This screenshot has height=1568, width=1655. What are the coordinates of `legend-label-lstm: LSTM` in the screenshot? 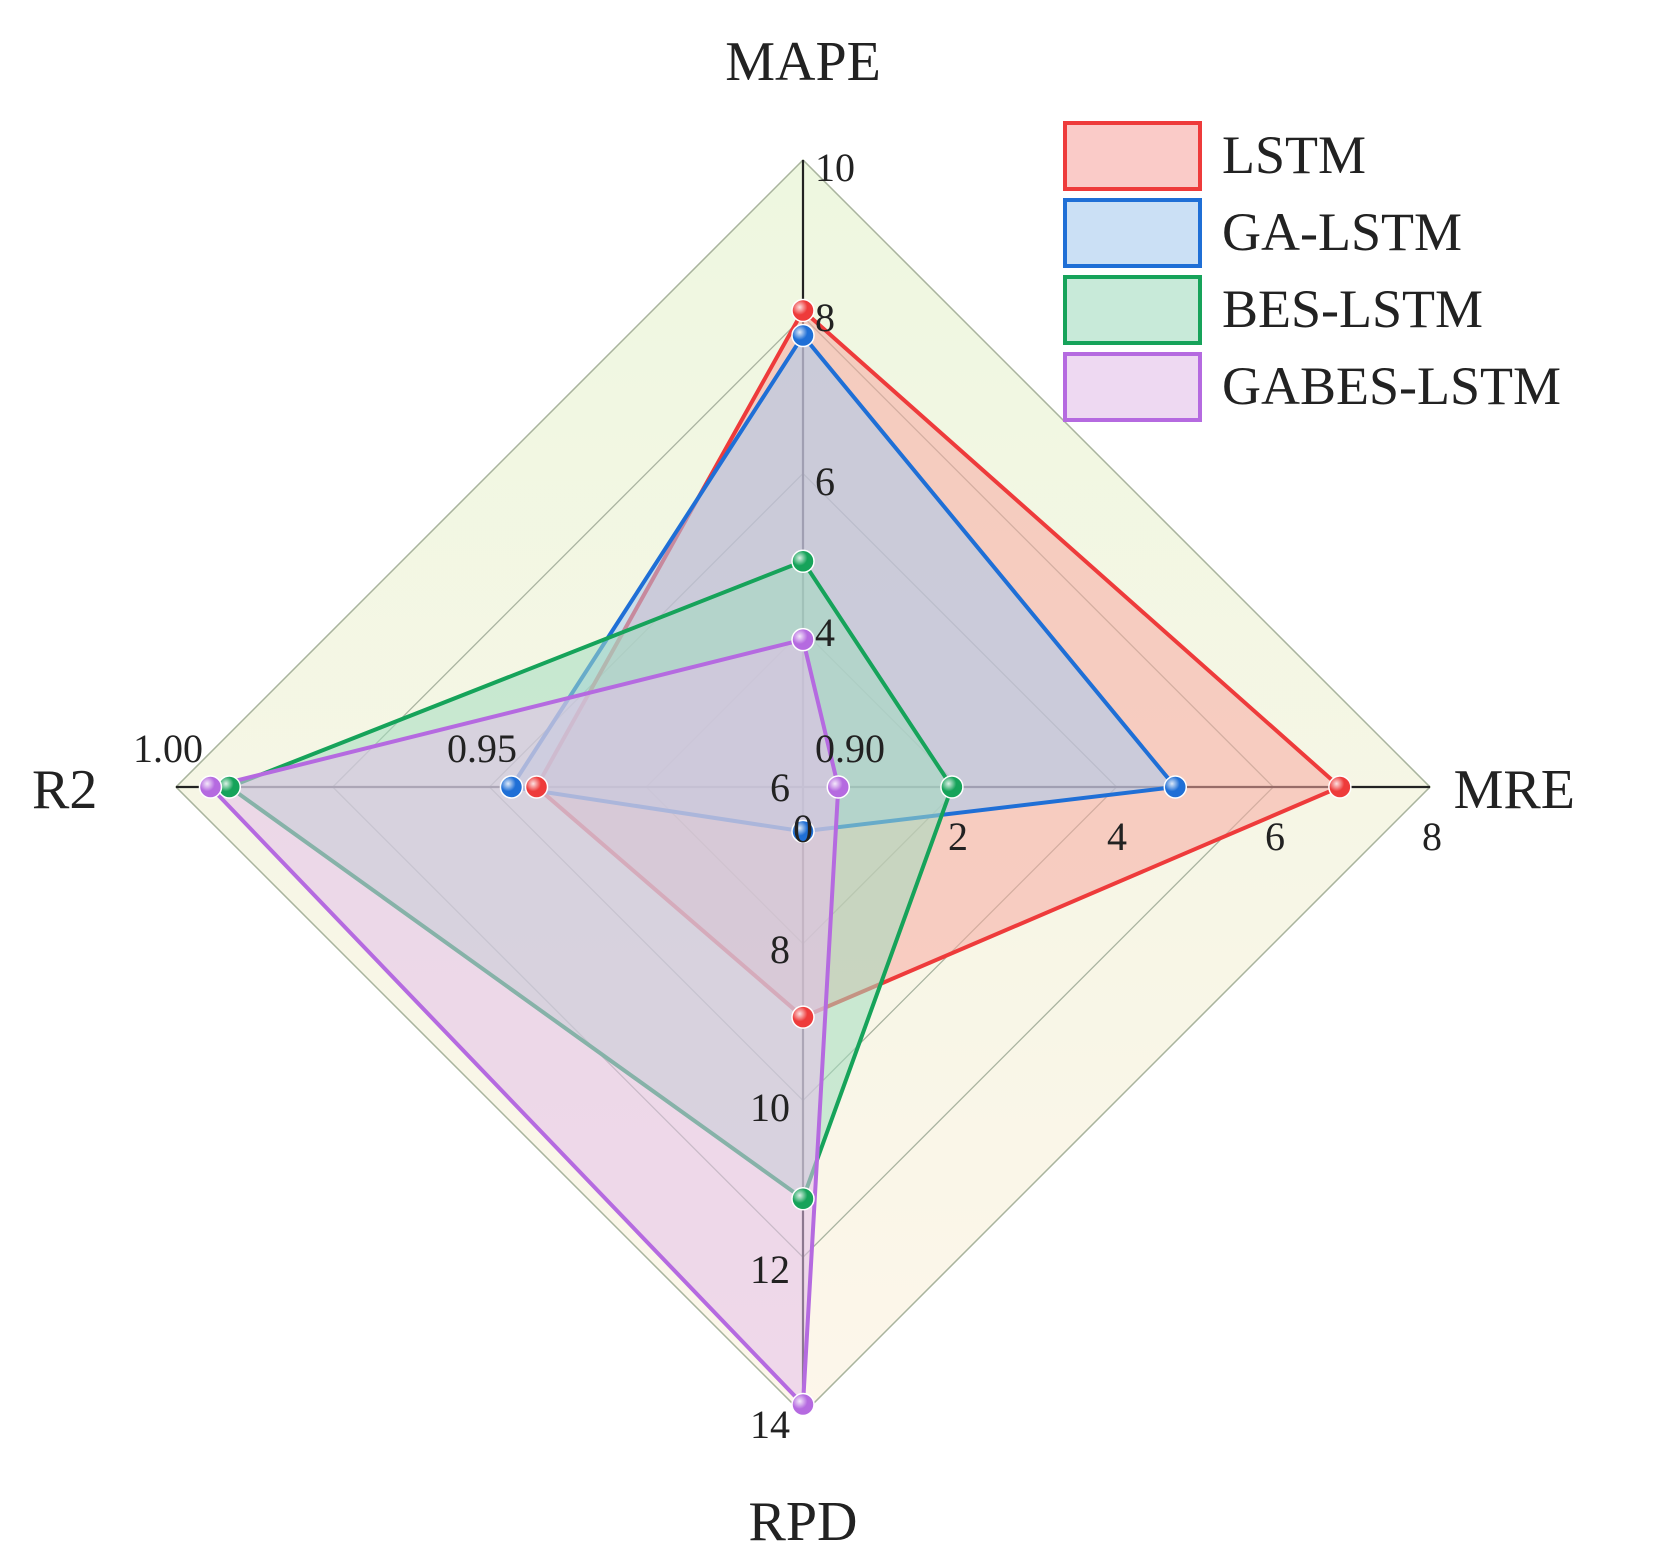 It's located at (1294, 155).